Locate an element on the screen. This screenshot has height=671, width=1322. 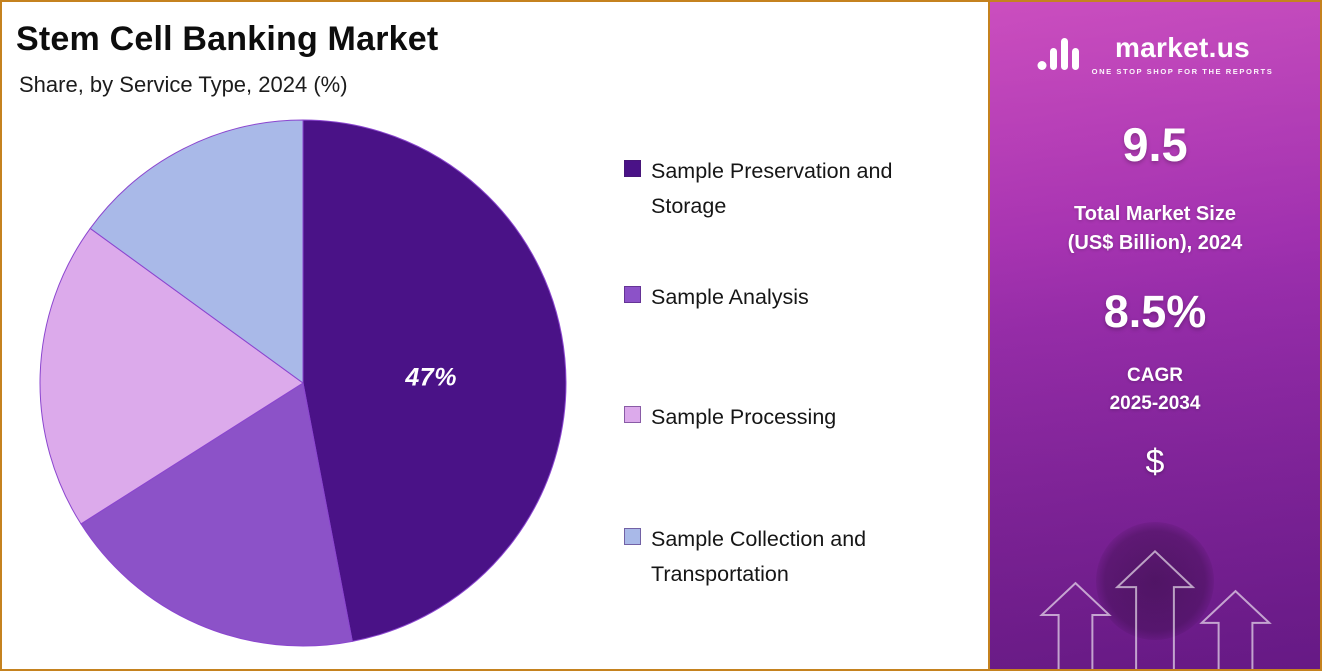
logo-text-block: market.us ONE STOP SHOP FOR THE REPORTS is located at coordinates (1183, 54).